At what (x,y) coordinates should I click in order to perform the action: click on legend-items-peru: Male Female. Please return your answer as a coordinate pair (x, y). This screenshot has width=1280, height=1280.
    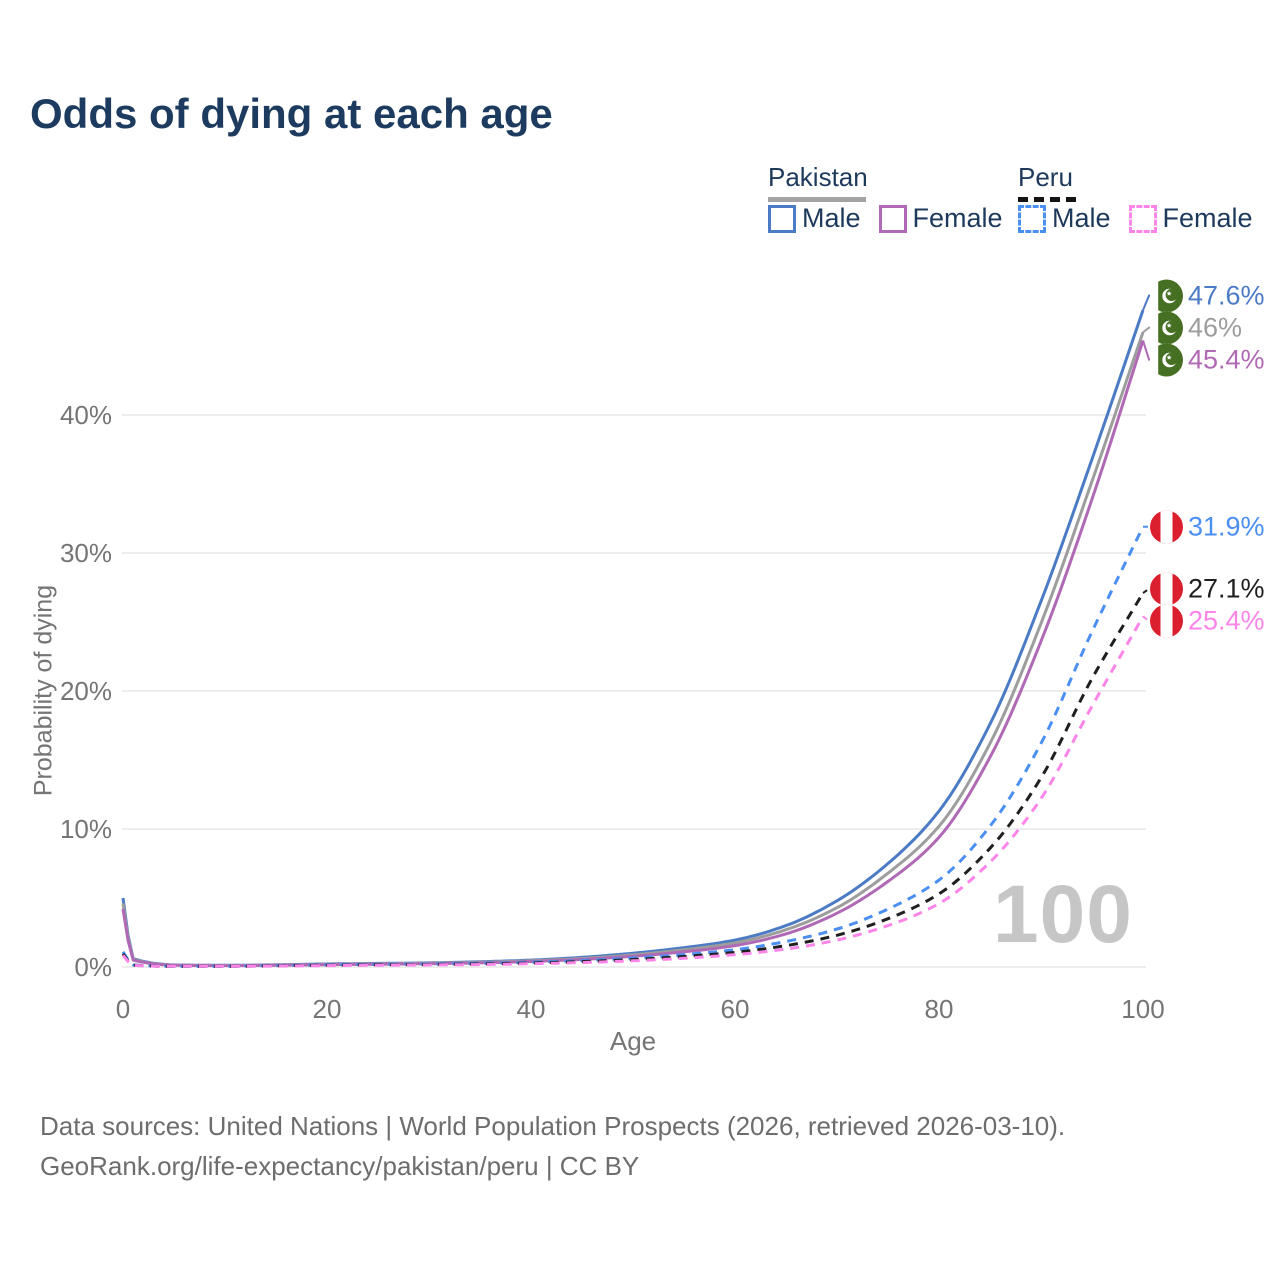
    Looking at the image, I should click on (1144, 218).